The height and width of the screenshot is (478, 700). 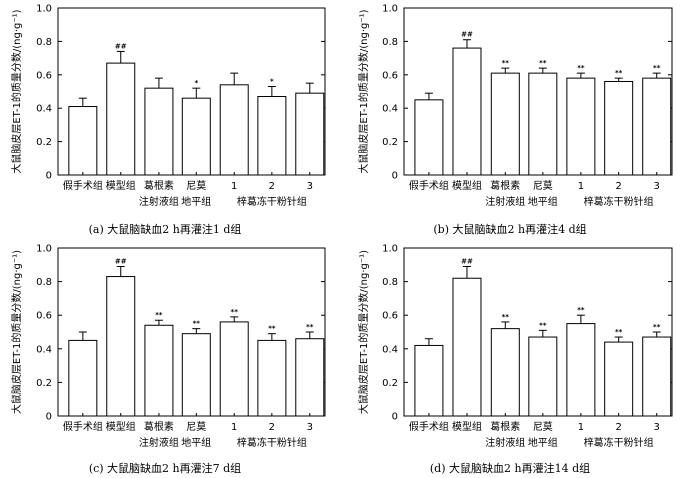 What do you see at coordinates (165, 229) in the screenshot?
I see `panel-caption: (a) 大鼠脑缺血2 h再灌注1 d组` at bounding box center [165, 229].